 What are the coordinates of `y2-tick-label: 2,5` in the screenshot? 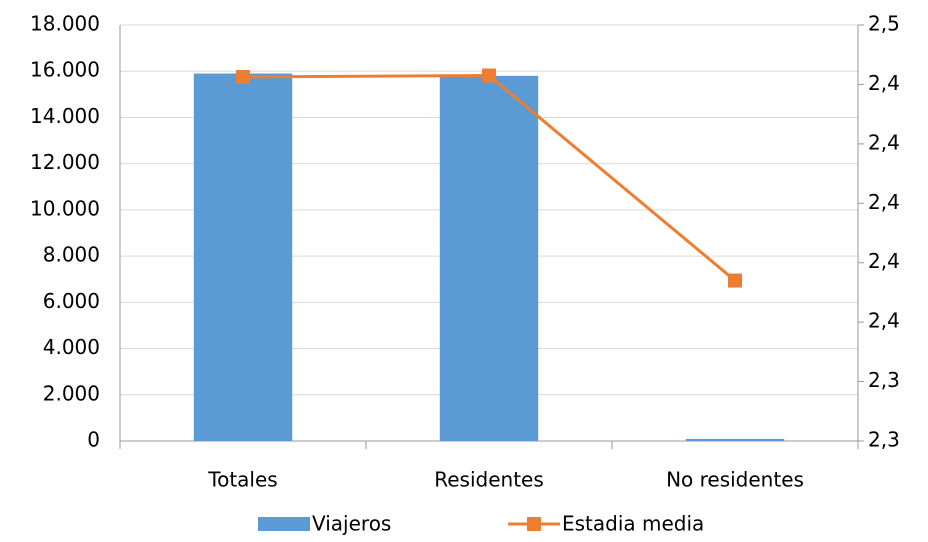 It's located at (884, 24).